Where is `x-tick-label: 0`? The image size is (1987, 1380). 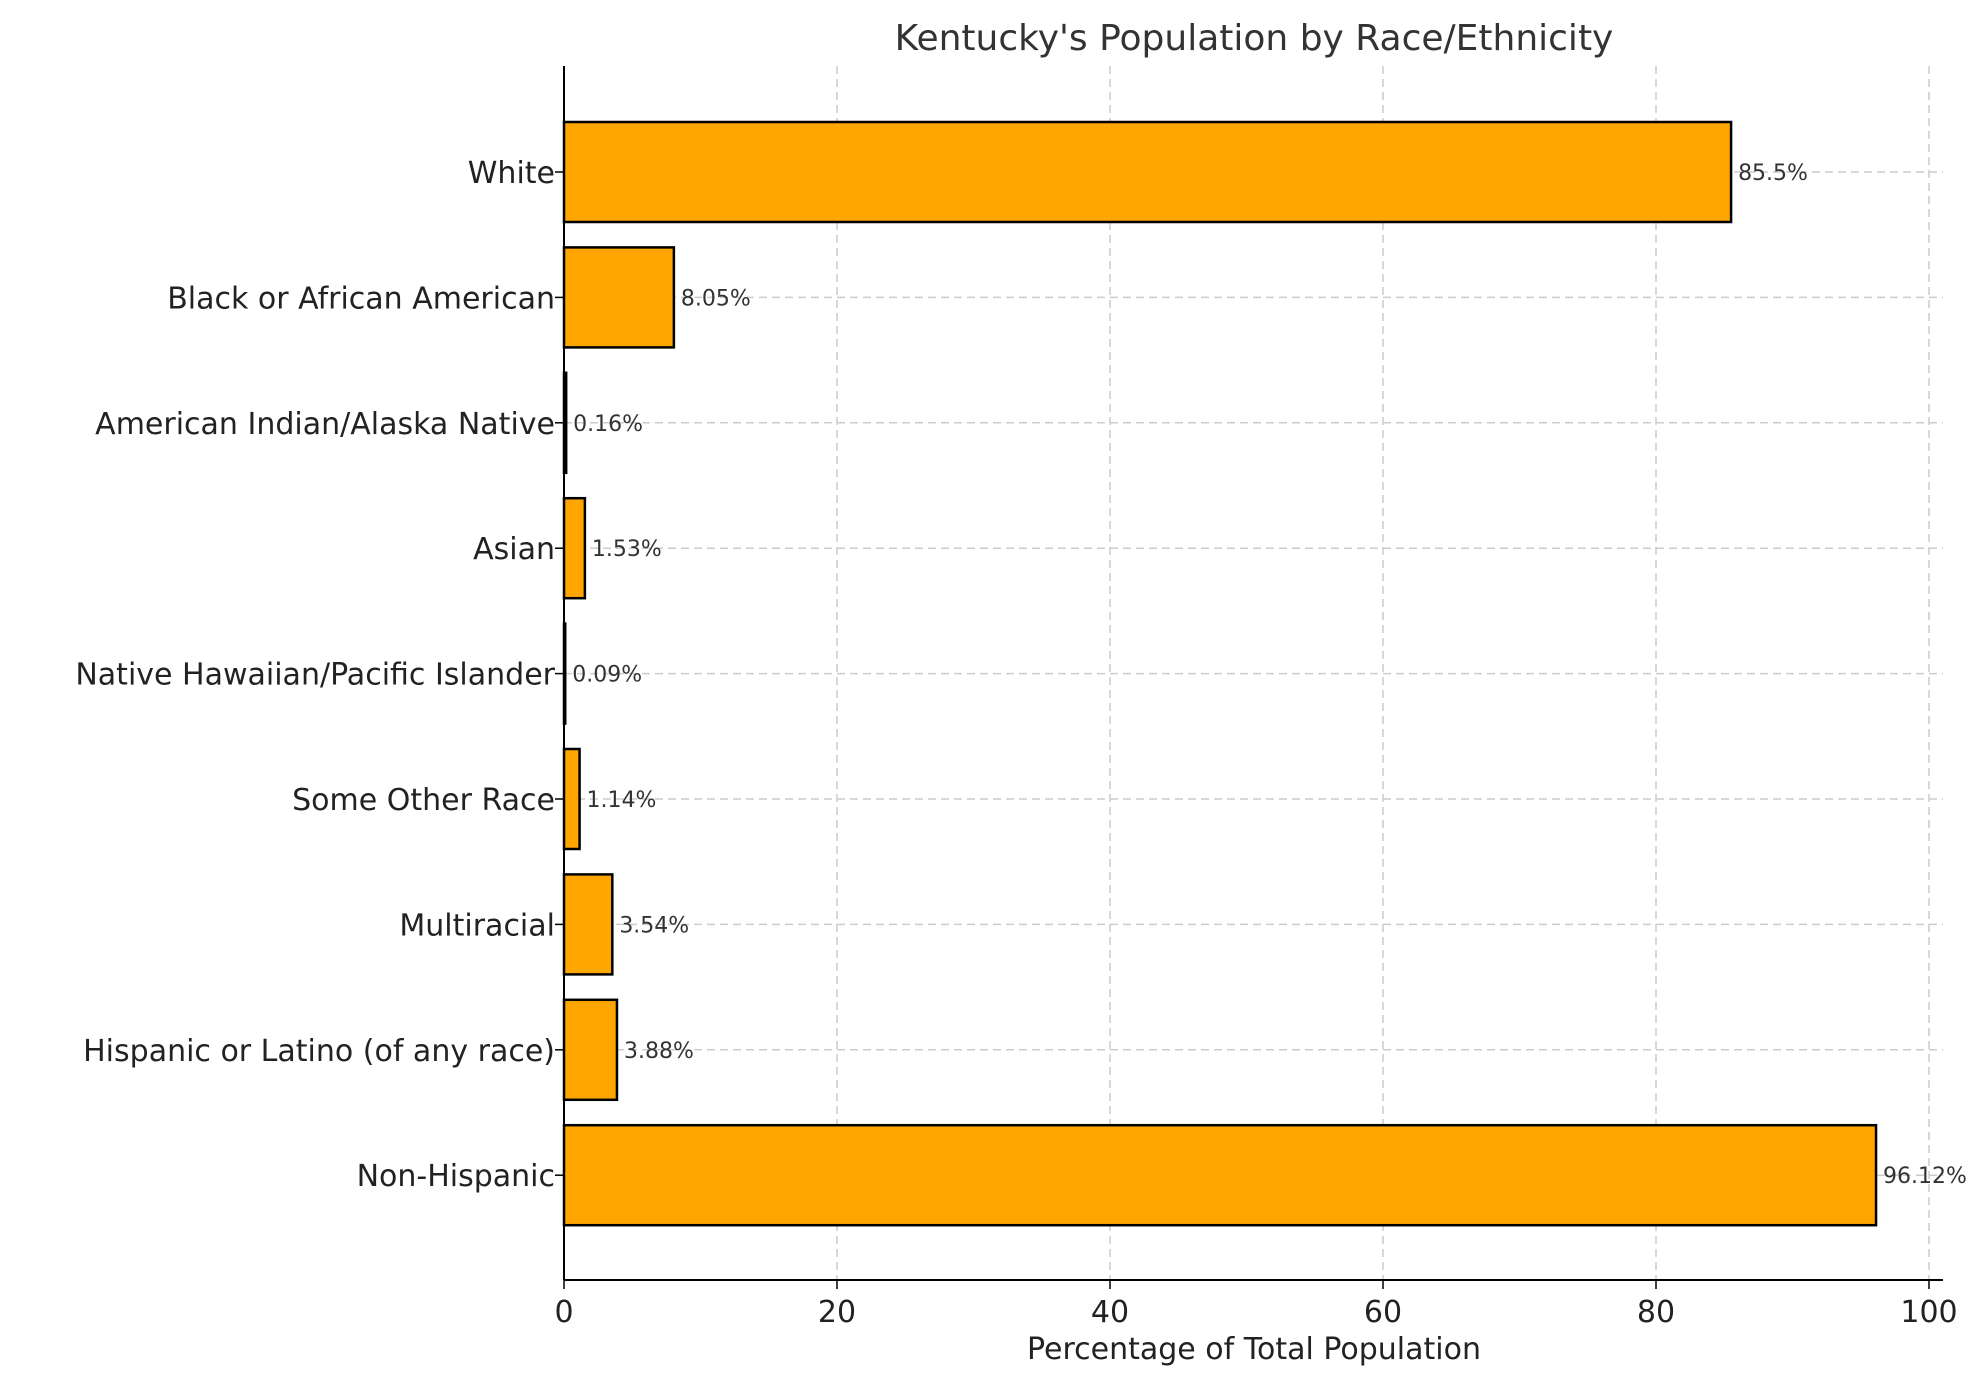
x-tick-label: 0 is located at coordinates (563, 1312).